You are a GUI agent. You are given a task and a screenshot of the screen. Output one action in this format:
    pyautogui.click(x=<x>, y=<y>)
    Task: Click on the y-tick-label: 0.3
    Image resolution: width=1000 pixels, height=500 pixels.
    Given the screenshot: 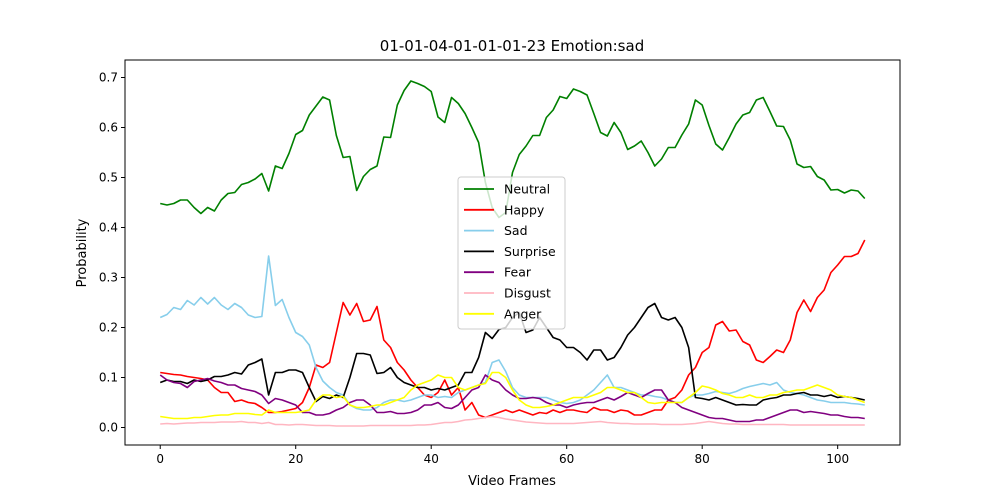 What is the action you would take?
    pyautogui.click(x=108, y=278)
    